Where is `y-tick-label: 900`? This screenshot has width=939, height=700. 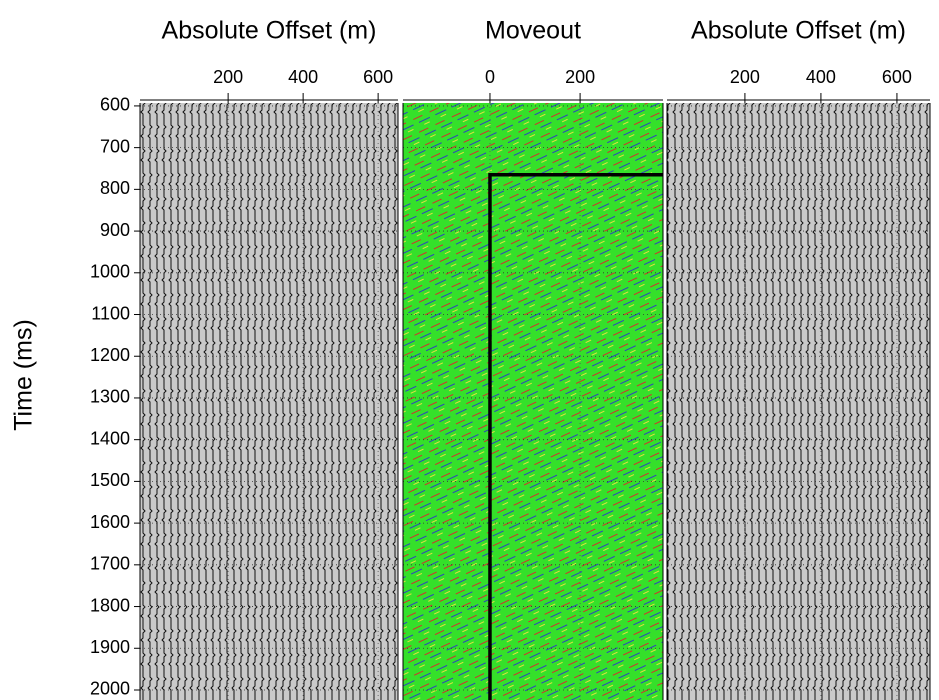
y-tick-label: 900 is located at coordinates (115, 230).